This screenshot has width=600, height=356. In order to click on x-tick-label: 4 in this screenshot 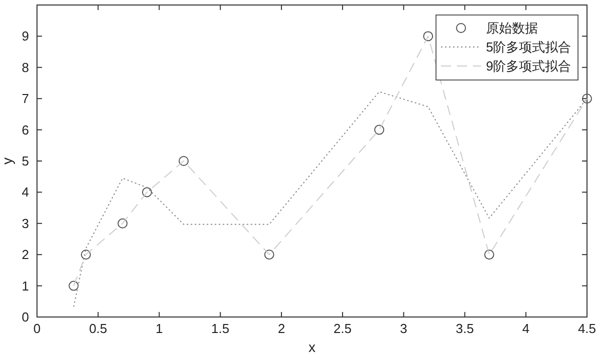, I will do `click(526, 328)`.